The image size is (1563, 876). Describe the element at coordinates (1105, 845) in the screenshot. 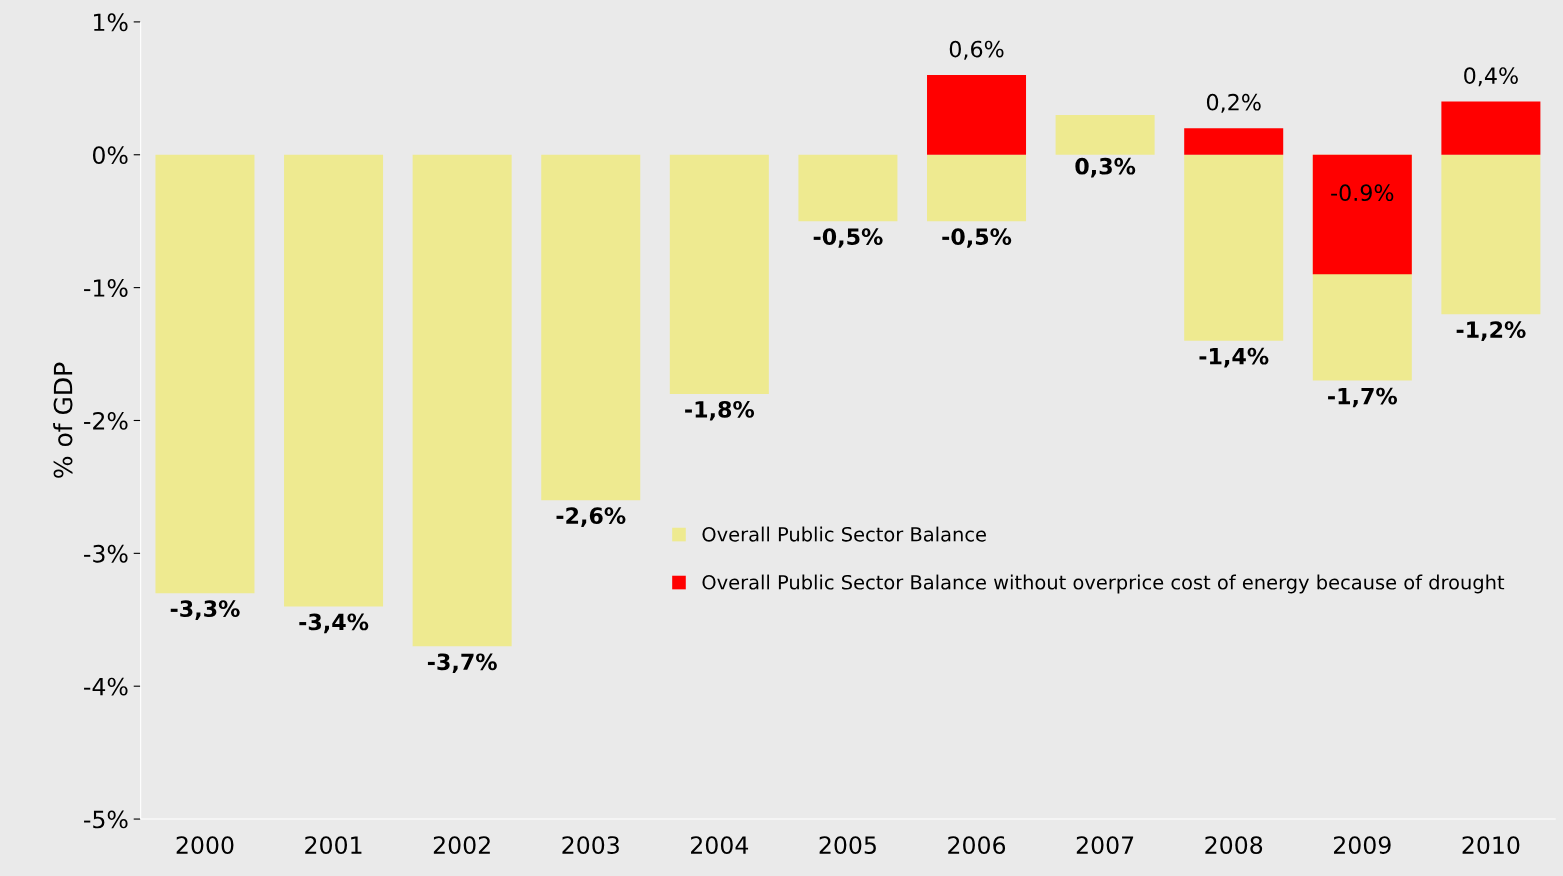

I see `x-tick-label: 2007` at that location.